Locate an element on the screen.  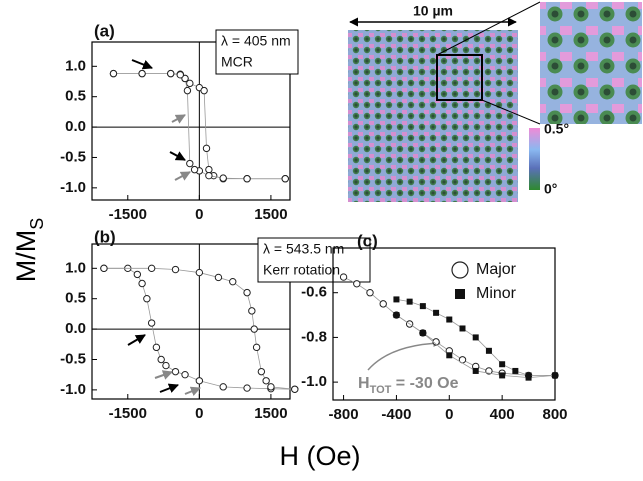
htot-sub: TOT is located at coordinates (381, 390).